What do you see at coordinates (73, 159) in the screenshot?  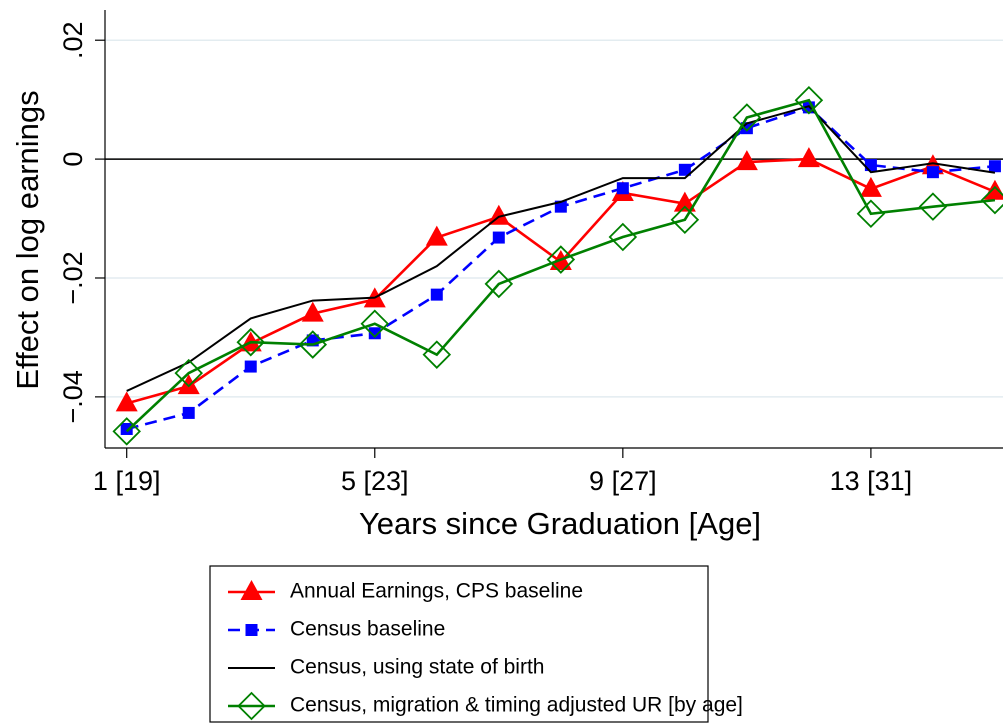 I see `y-tick-label: 0` at bounding box center [73, 159].